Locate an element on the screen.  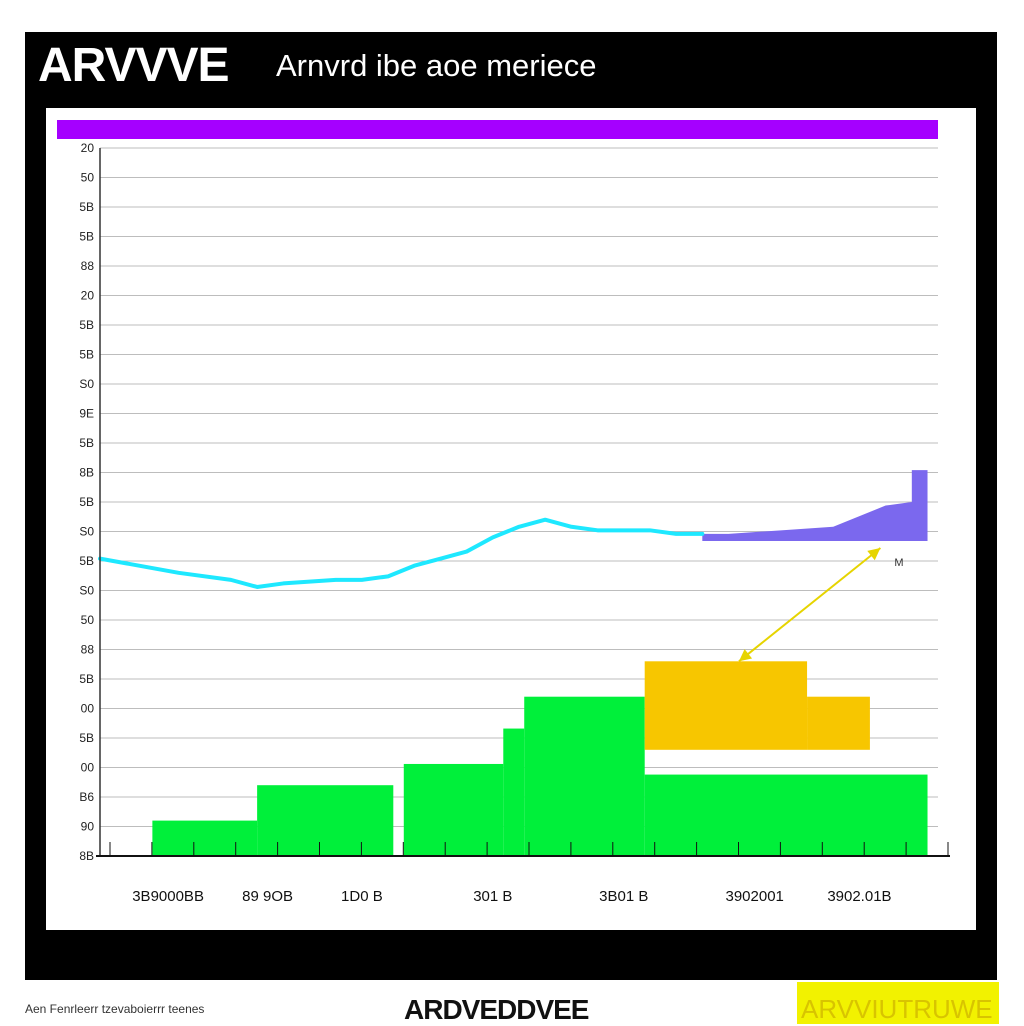
x-tick-label: 1D0 B is located at coordinates (362, 896).